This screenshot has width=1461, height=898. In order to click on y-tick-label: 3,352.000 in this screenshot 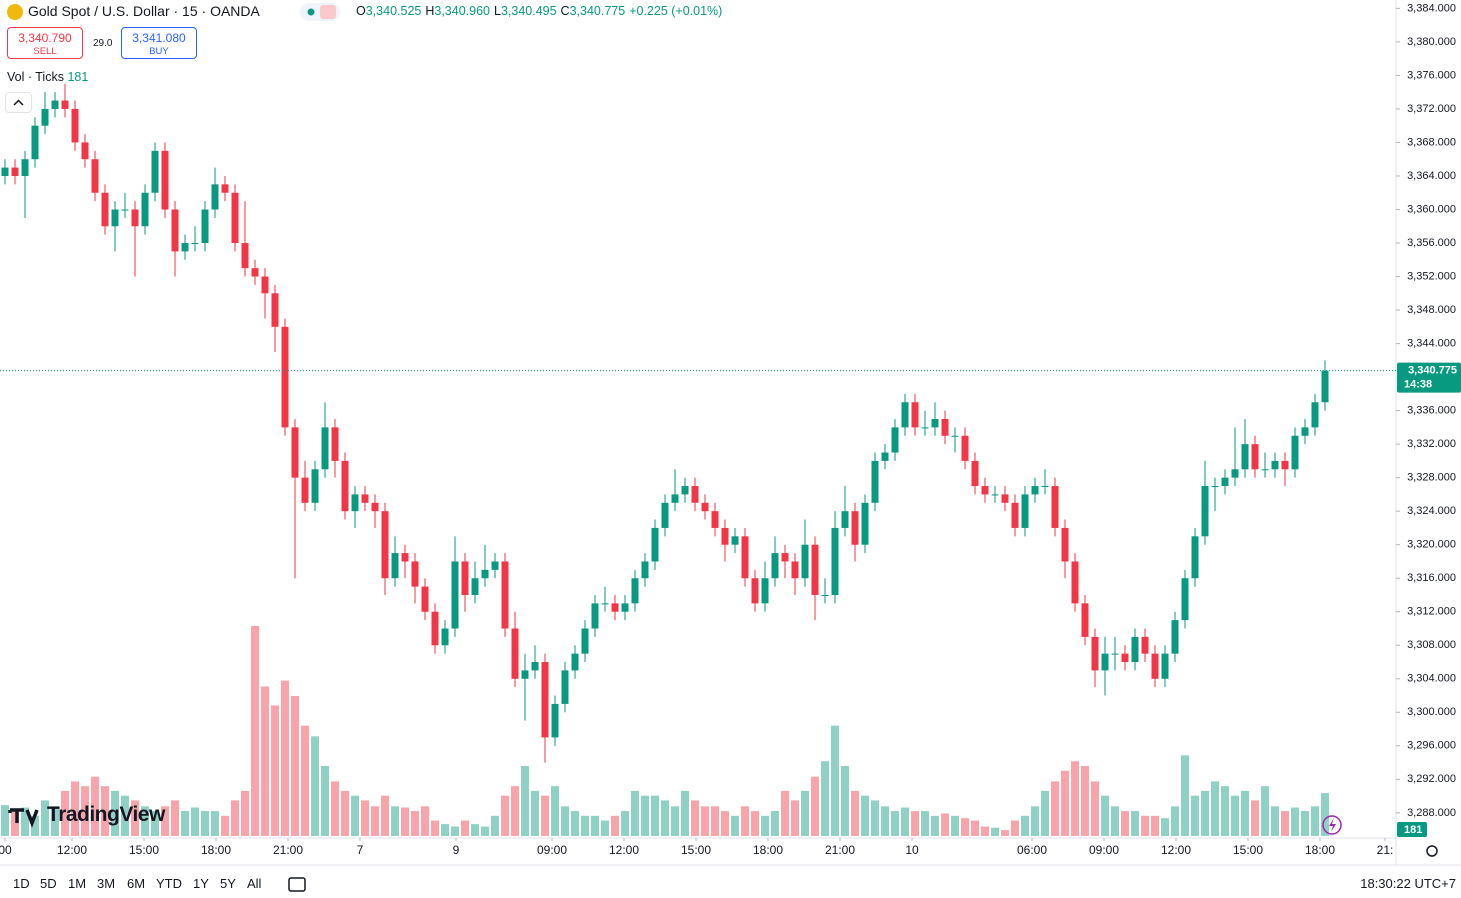, I will do `click(1431, 276)`.